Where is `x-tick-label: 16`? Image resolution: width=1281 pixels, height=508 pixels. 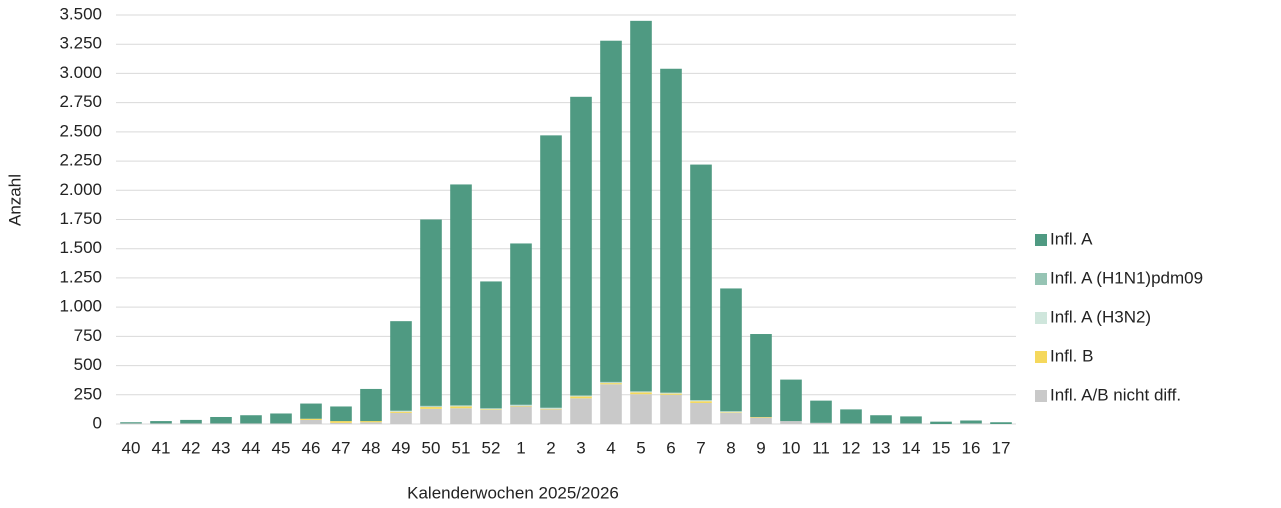
x-tick-label: 16 is located at coordinates (971, 447).